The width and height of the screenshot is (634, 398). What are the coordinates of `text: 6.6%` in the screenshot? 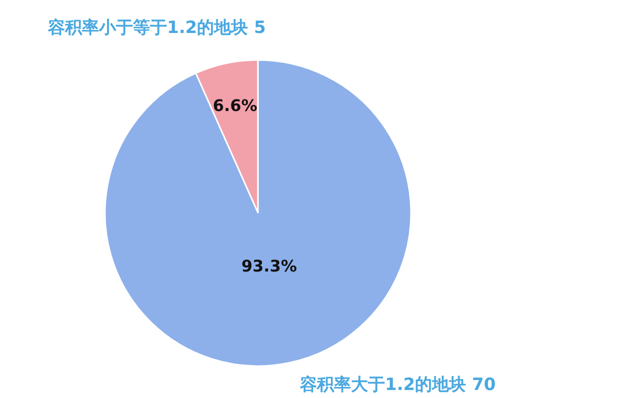 It's located at (235, 106).